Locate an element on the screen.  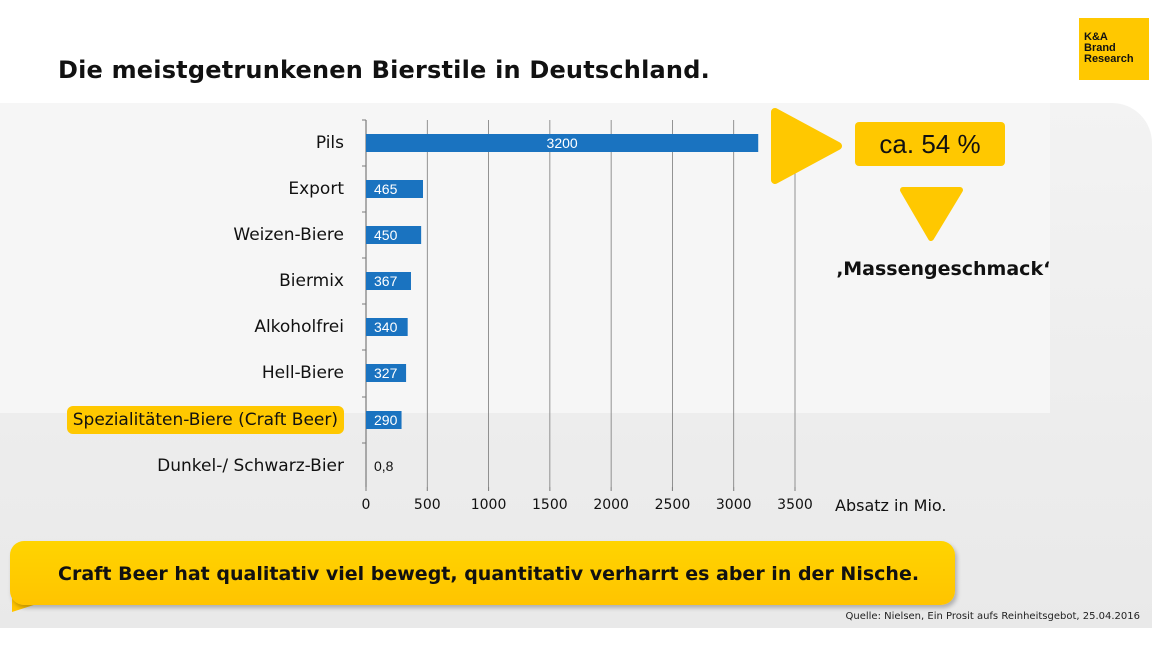
category-label: Spezialitäten-Biere (Craft Beer) is located at coordinates (205, 420).